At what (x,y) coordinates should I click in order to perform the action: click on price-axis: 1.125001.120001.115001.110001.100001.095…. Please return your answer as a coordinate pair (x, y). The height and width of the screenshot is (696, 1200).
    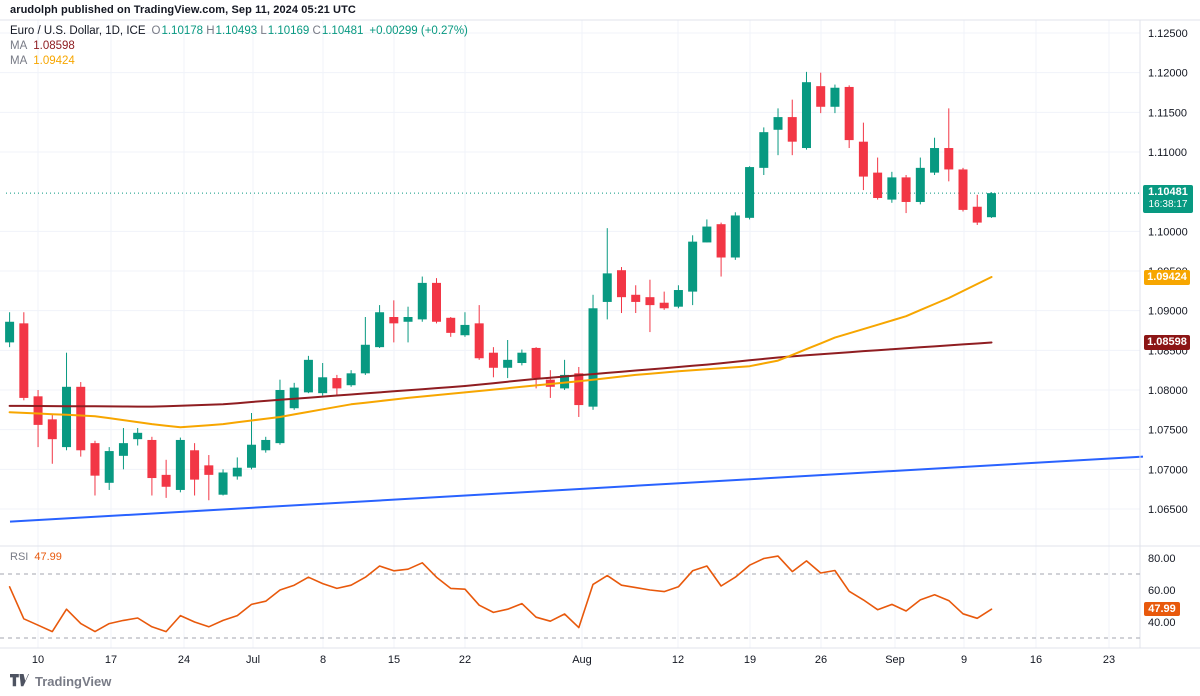
    Looking at the image, I should click on (1168, 328).